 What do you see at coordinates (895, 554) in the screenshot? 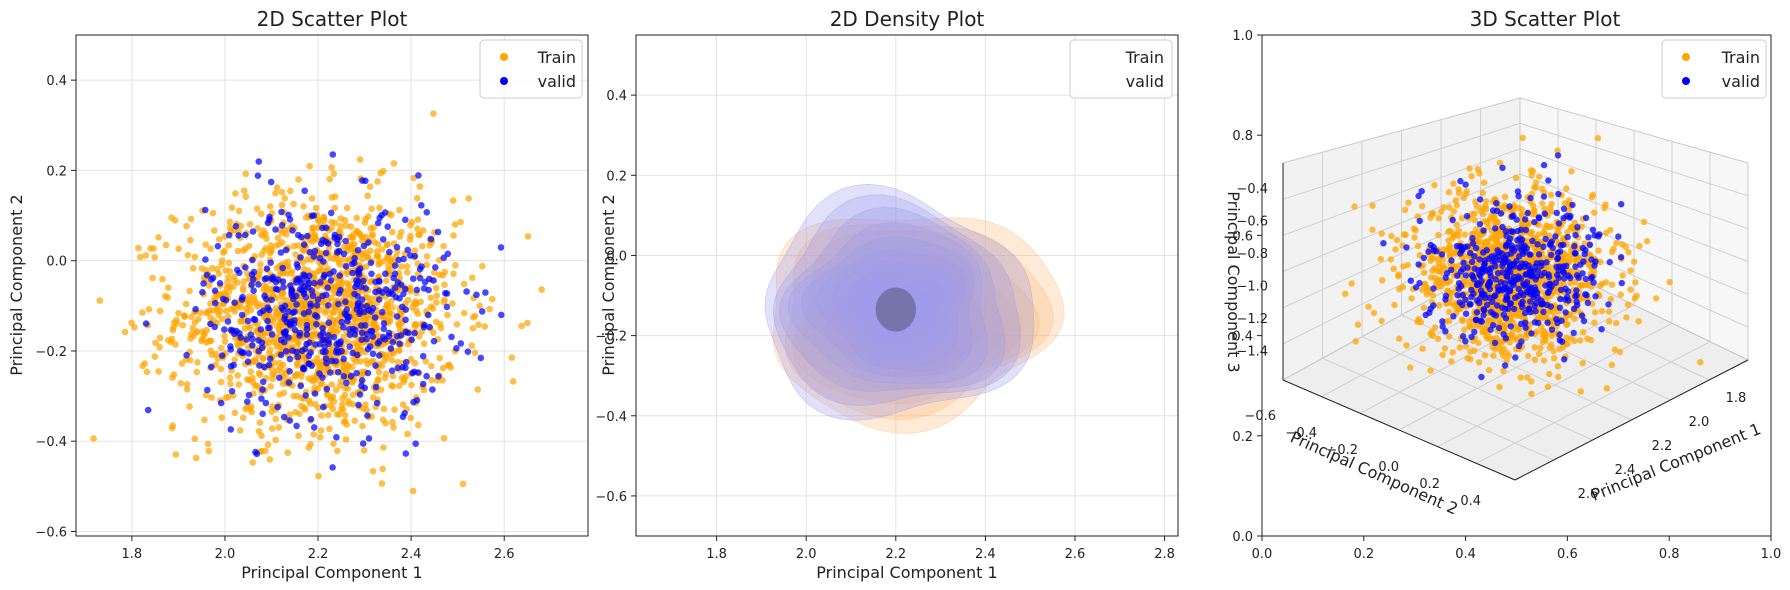
I see `x-tick-label: 2.2` at bounding box center [895, 554].